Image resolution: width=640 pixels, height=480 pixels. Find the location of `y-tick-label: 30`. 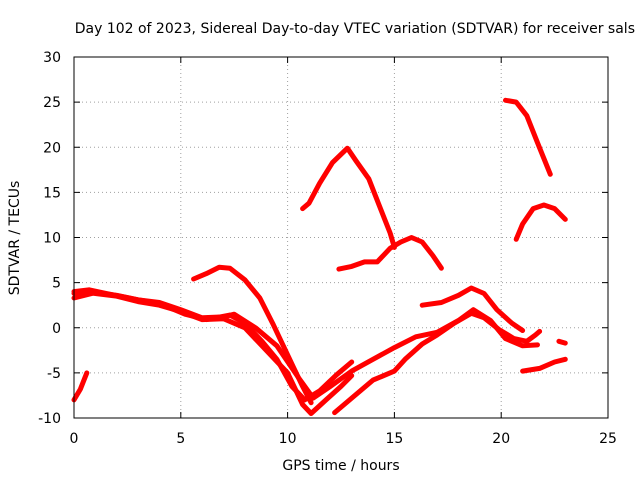

y-tick-label: 30 is located at coordinates (52, 58).